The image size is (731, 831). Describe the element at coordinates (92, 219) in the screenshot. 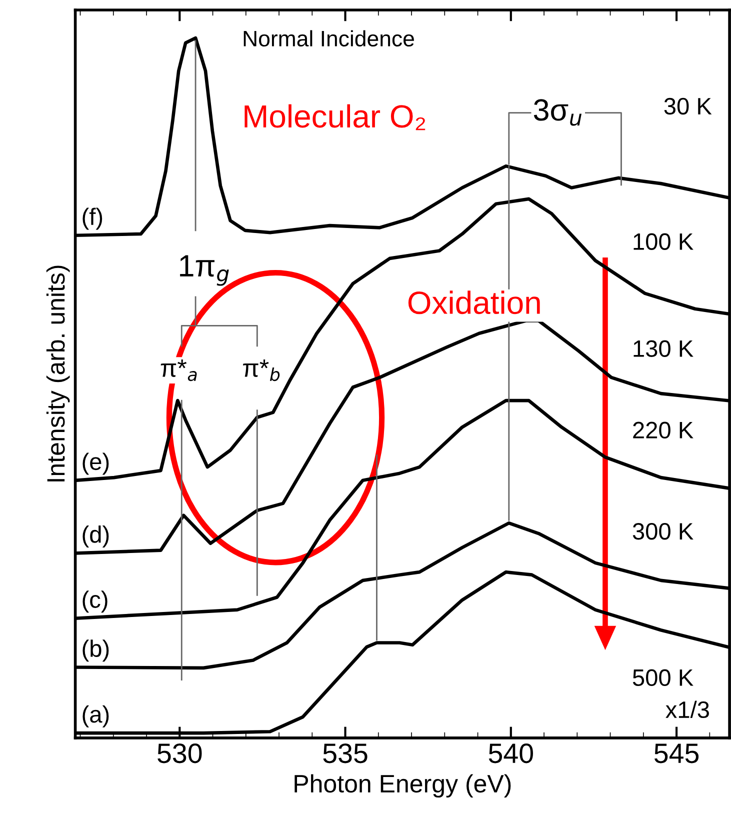

I see `series-label: (f)` at that location.